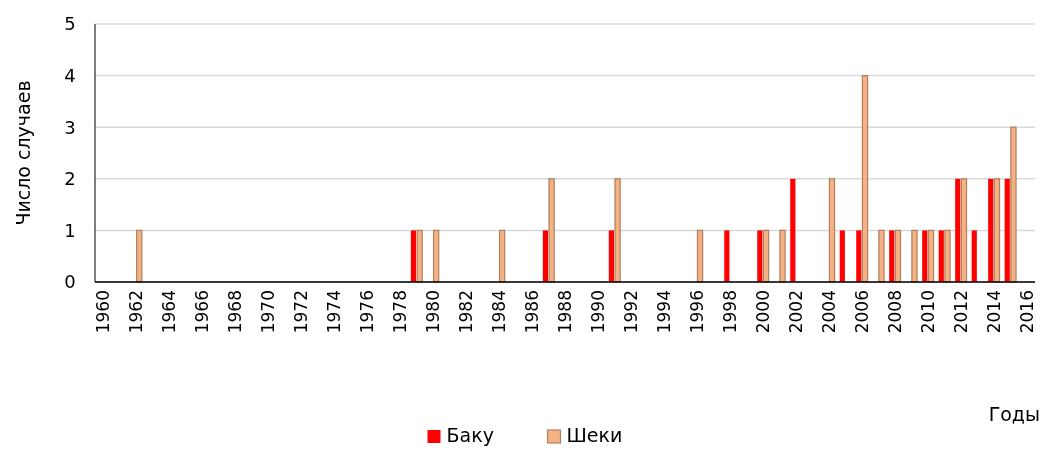 This screenshot has width=1045, height=452. Describe the element at coordinates (367, 312) in the screenshot. I see `x-tick-label: 1976` at that location.